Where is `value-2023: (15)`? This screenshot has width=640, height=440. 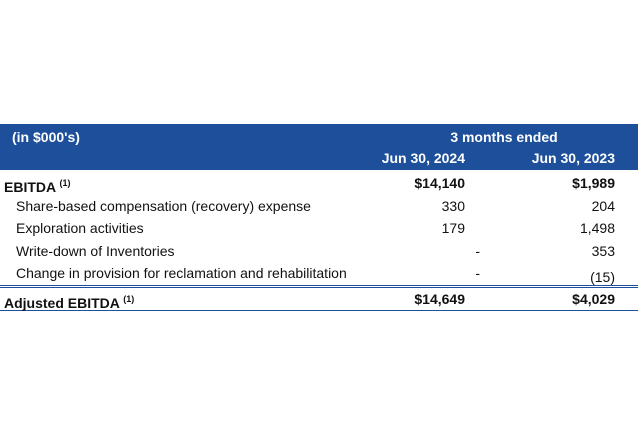
value-2023: (15) is located at coordinates (602, 277).